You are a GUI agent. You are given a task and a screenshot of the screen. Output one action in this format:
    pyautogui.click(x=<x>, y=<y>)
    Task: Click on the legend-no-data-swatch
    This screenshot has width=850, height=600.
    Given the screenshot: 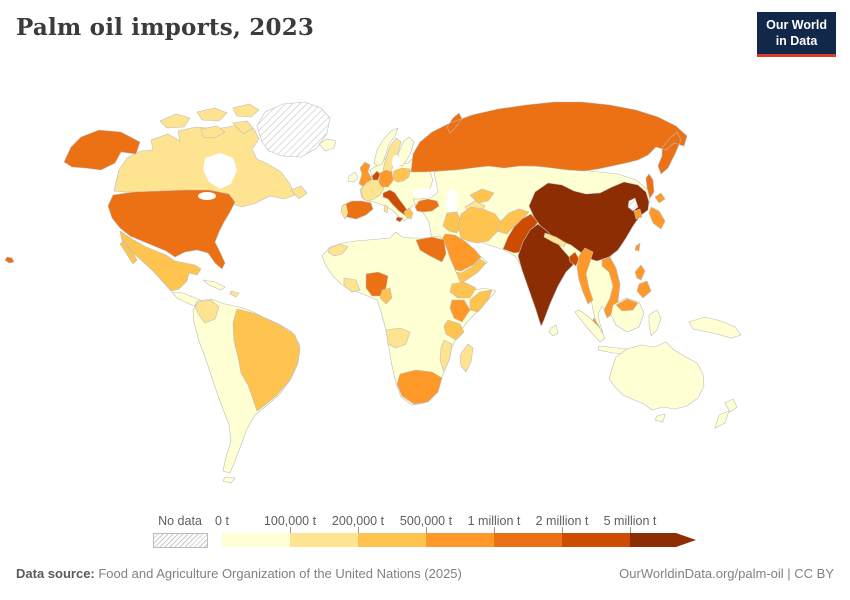 What is the action you would take?
    pyautogui.click(x=180, y=540)
    